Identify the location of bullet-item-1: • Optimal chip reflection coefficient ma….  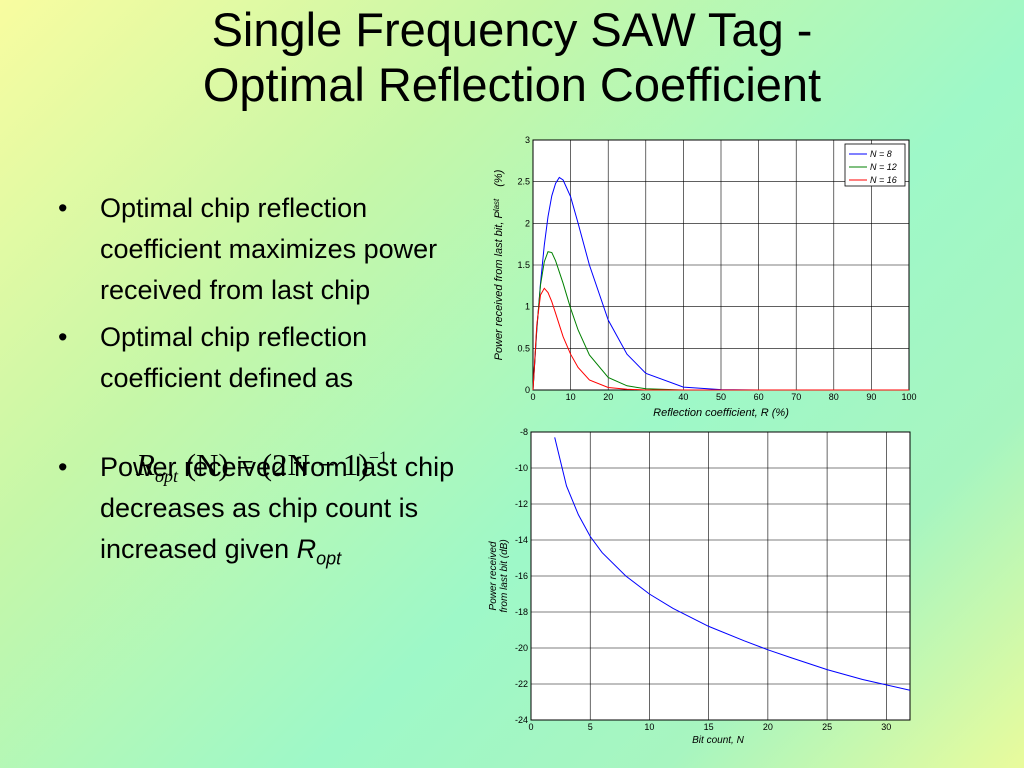
(273, 249).